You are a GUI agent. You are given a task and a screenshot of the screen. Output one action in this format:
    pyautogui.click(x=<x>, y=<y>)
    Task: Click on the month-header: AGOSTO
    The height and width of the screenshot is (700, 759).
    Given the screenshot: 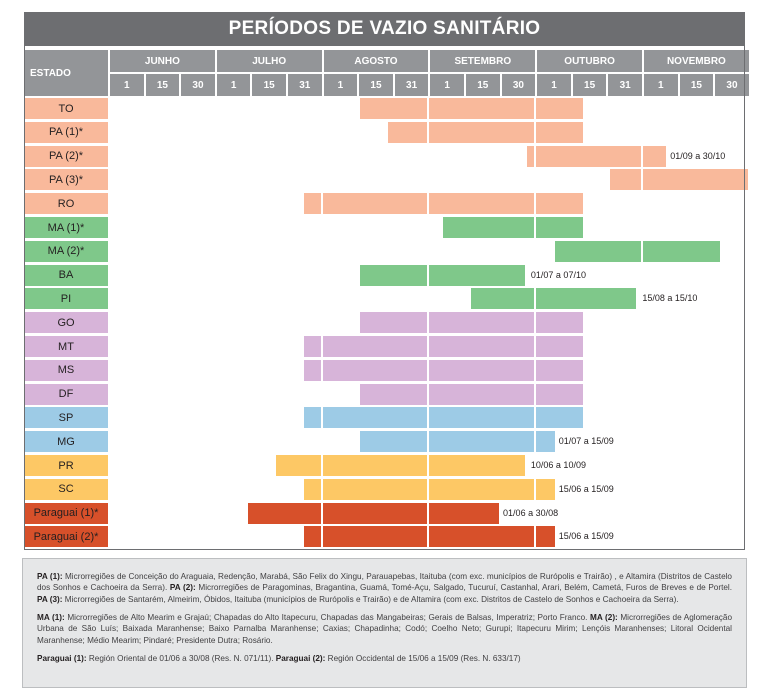 What is the action you would take?
    pyautogui.click(x=376, y=61)
    